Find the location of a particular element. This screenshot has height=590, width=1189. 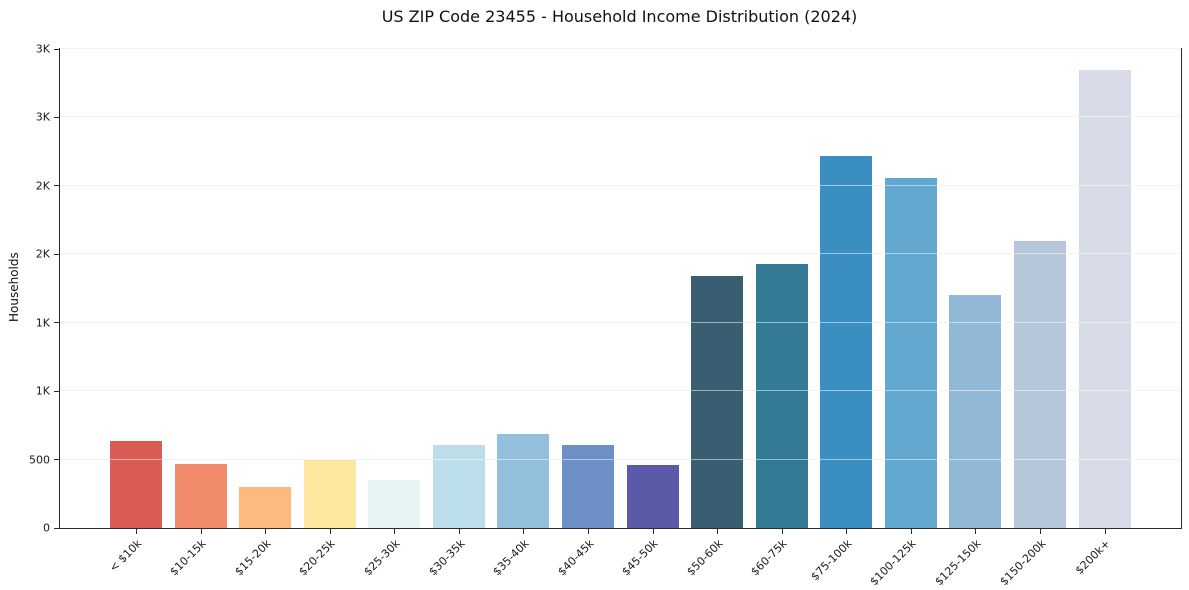

x-tick-label: $15-20k is located at coordinates (253, 558).